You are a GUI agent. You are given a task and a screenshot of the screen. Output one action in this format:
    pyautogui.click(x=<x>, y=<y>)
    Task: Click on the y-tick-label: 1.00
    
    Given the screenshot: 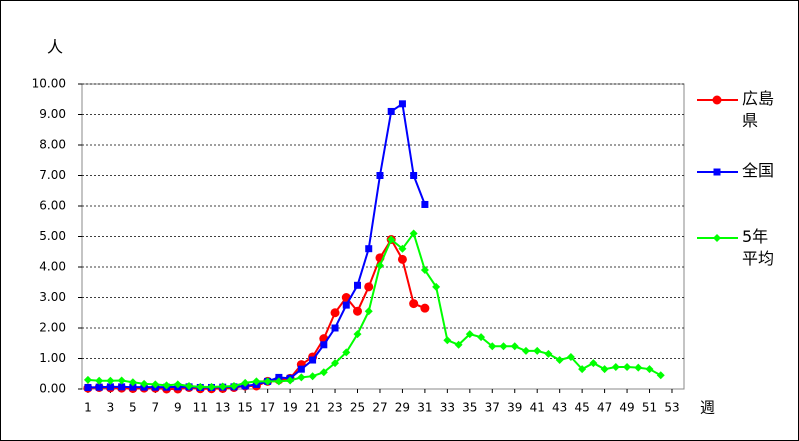 What is the action you would take?
    pyautogui.click(x=52, y=358)
    